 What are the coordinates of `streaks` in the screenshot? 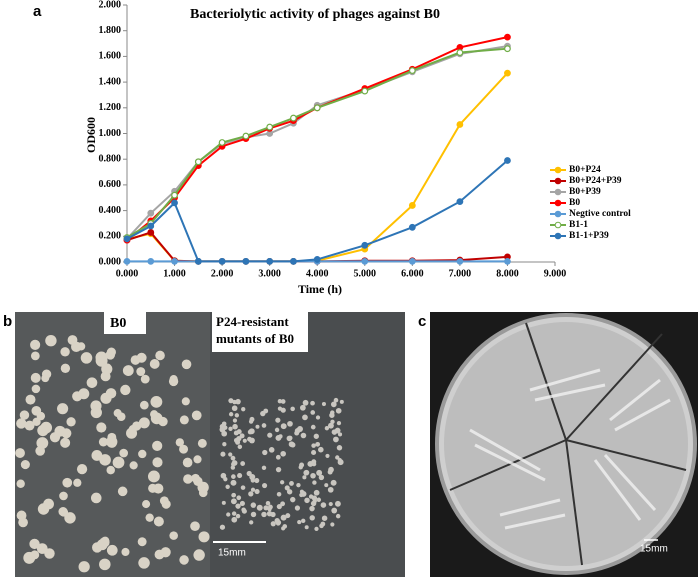 It's located at (570, 449).